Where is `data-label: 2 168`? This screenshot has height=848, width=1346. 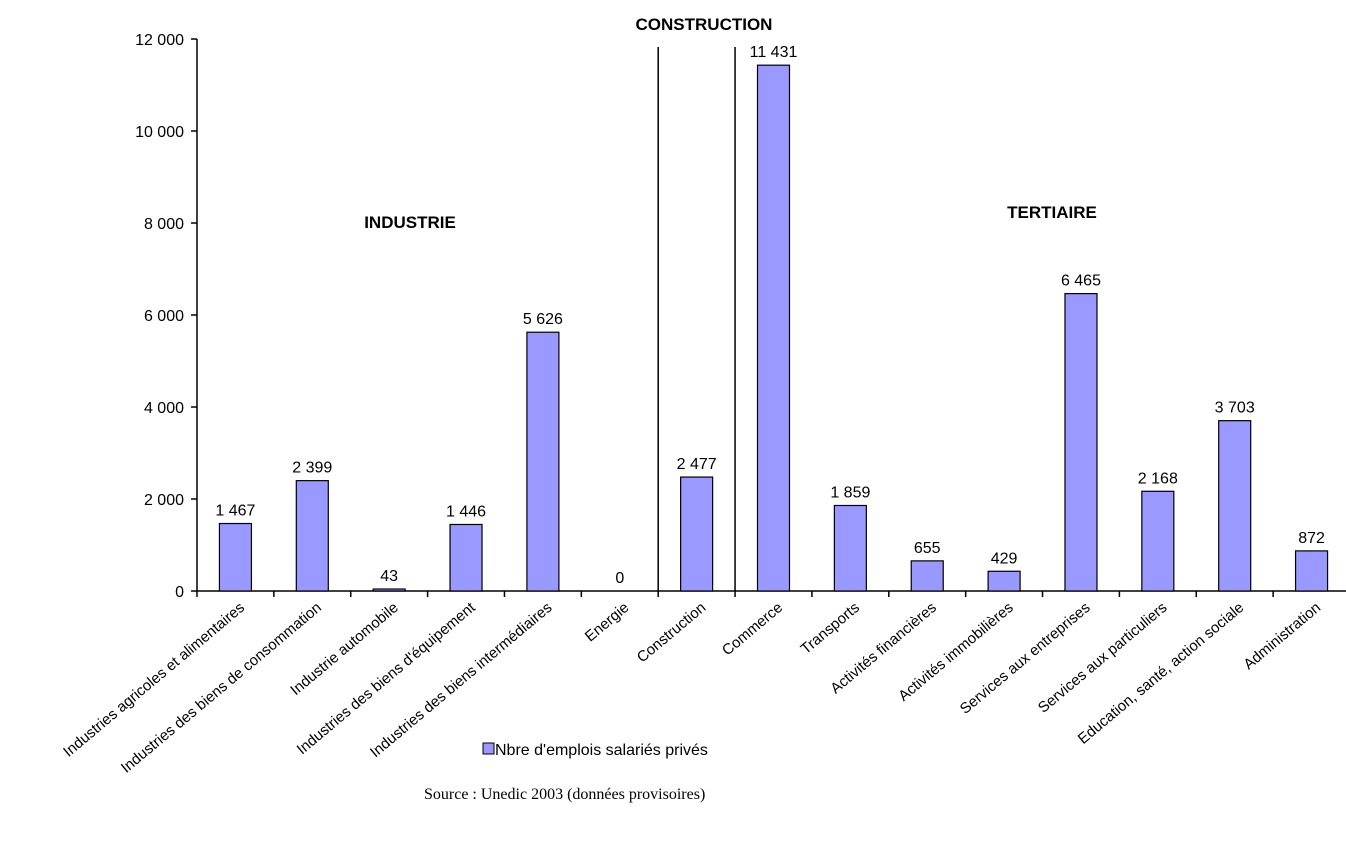
data-label: 2 168 is located at coordinates (1158, 478).